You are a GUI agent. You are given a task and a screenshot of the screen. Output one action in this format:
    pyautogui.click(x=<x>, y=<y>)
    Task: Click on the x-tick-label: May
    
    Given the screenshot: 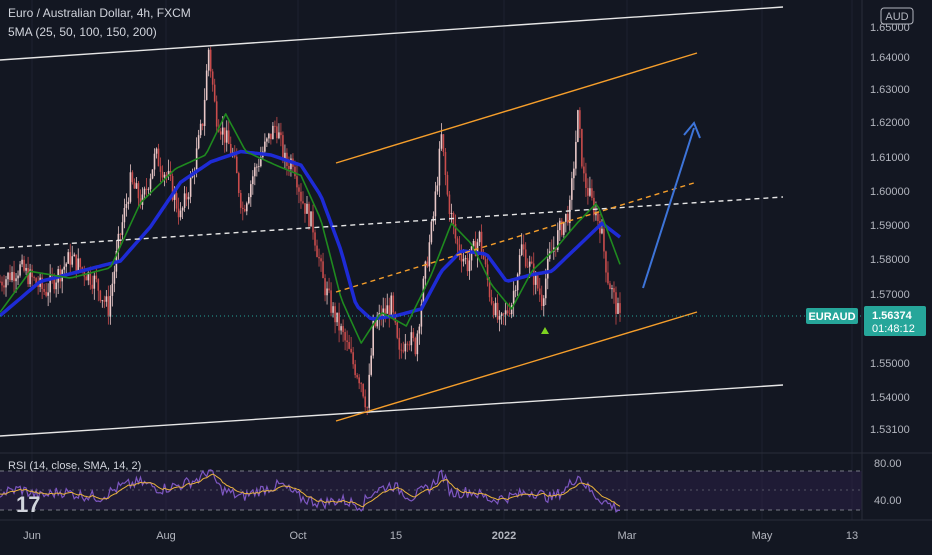 What is the action you would take?
    pyautogui.click(x=762, y=536)
    